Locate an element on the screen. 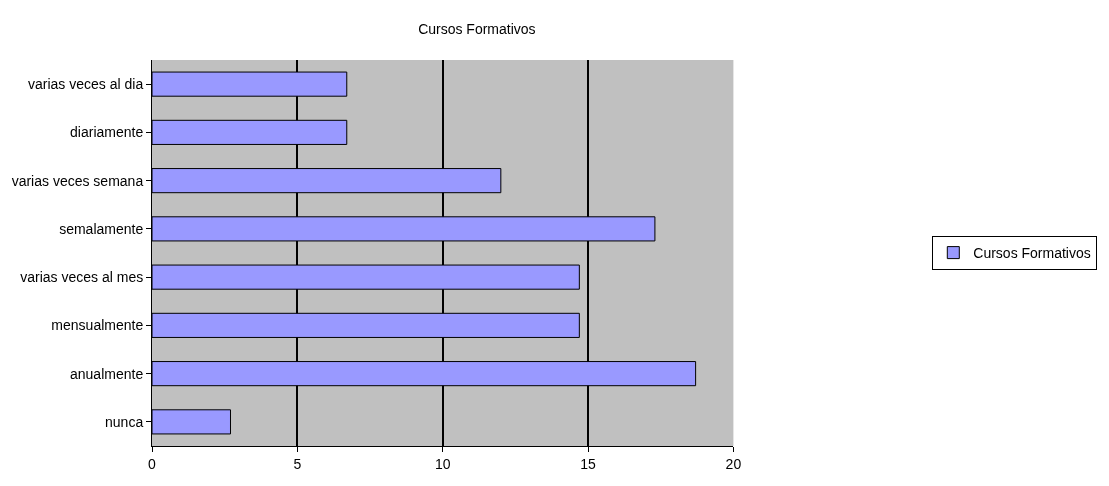 This screenshot has width=1109, height=486. y-tick-label: varias veces al dia is located at coordinates (86, 84).